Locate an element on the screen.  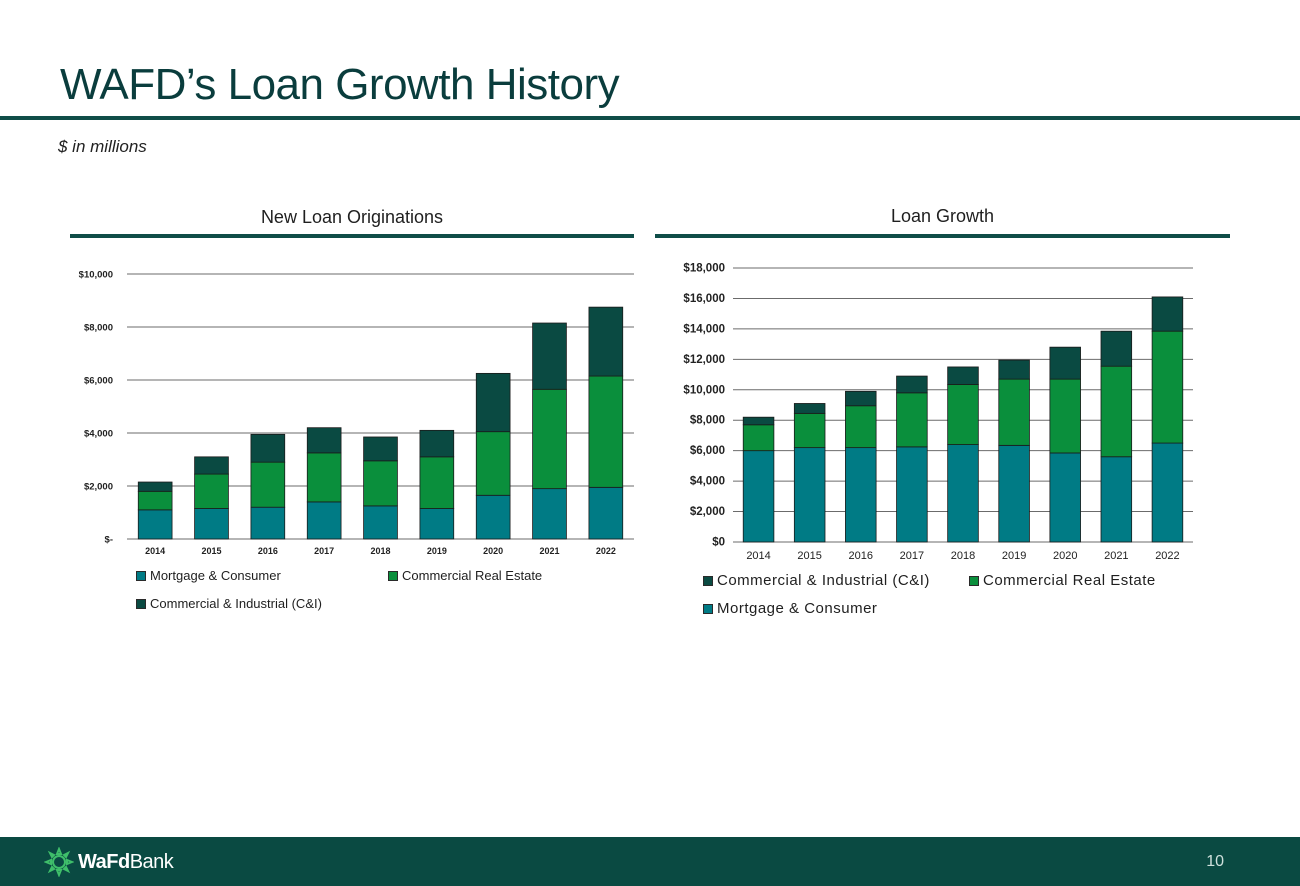
brand-name-regular: Bank is located at coordinates (151, 861).